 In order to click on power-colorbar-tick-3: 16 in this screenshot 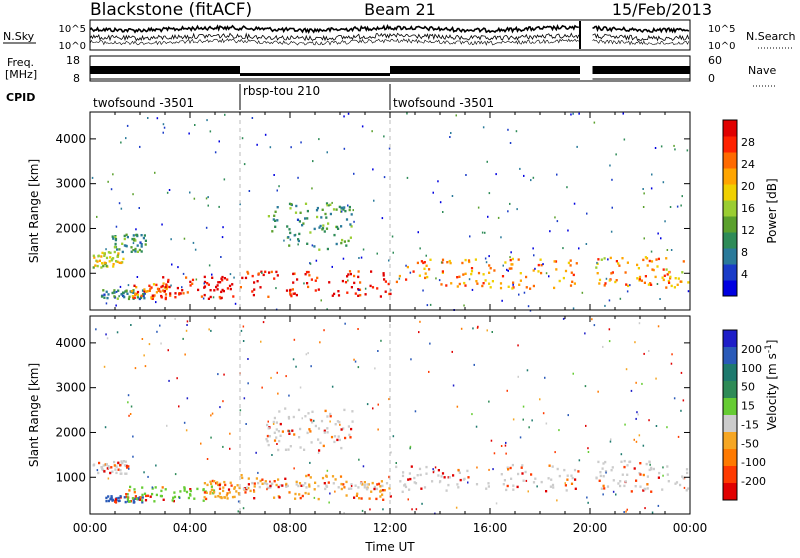, I will do `click(748, 208)`.